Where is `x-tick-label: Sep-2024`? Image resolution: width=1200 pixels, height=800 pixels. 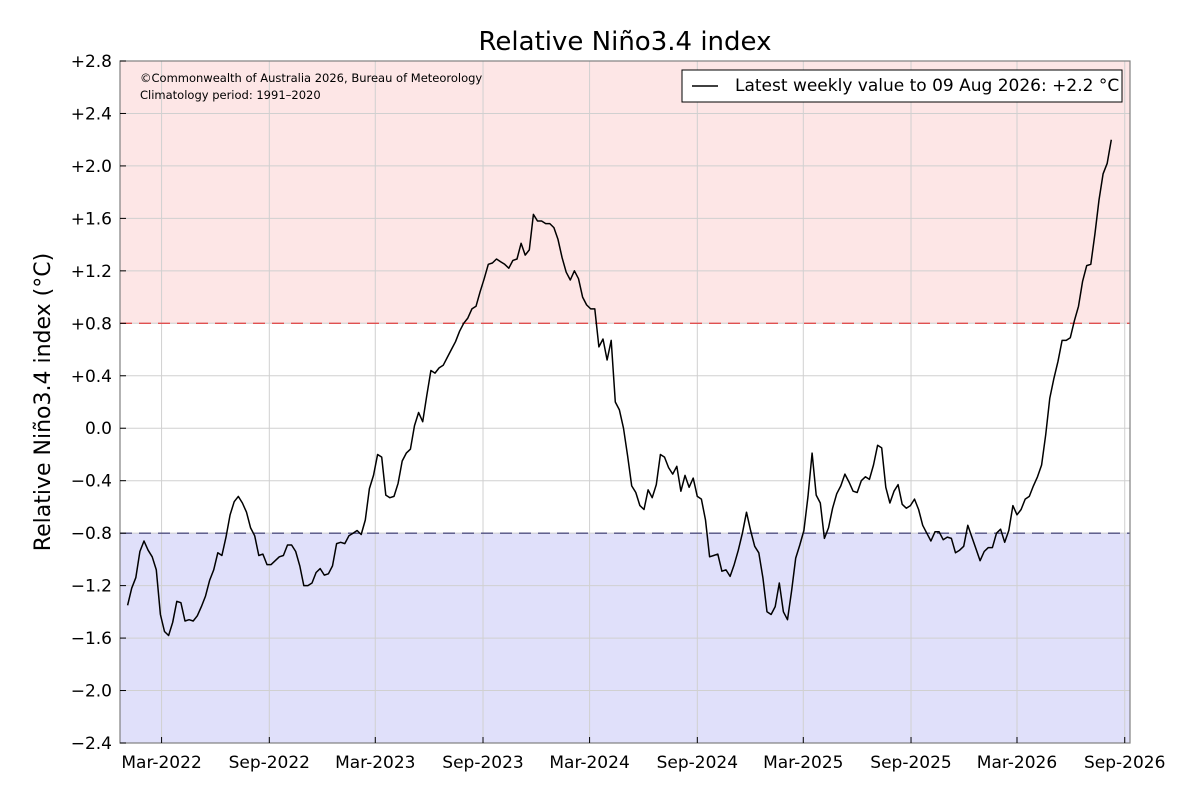
x-tick-label: Sep-2024 is located at coordinates (697, 763).